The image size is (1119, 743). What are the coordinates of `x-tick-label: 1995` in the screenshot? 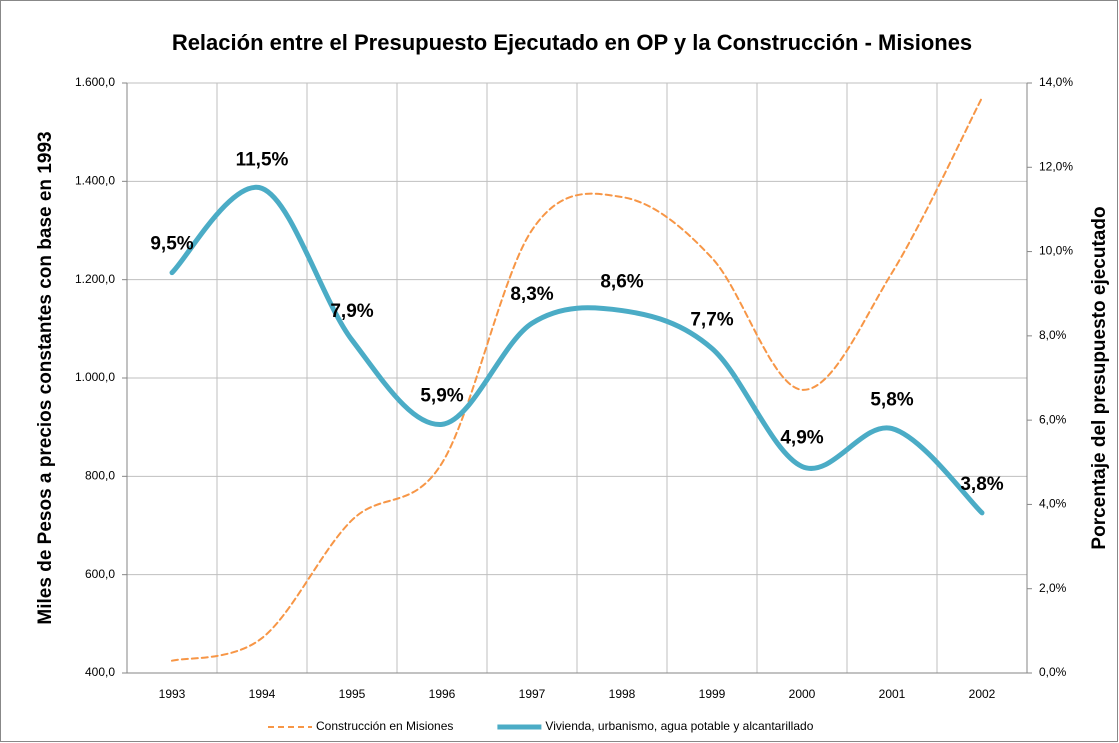 It's located at (352, 694).